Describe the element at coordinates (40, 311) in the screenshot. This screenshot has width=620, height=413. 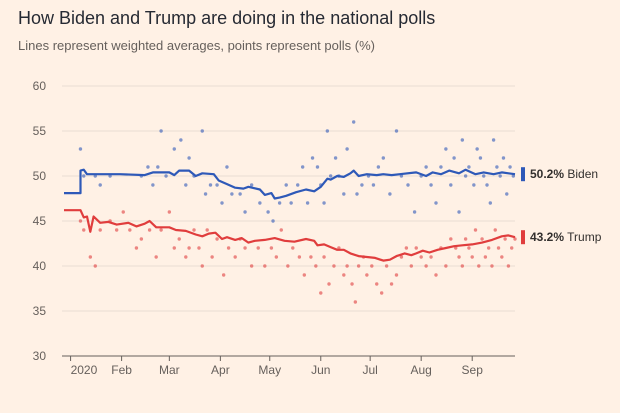
I see `y-tick-label: 35` at that location.